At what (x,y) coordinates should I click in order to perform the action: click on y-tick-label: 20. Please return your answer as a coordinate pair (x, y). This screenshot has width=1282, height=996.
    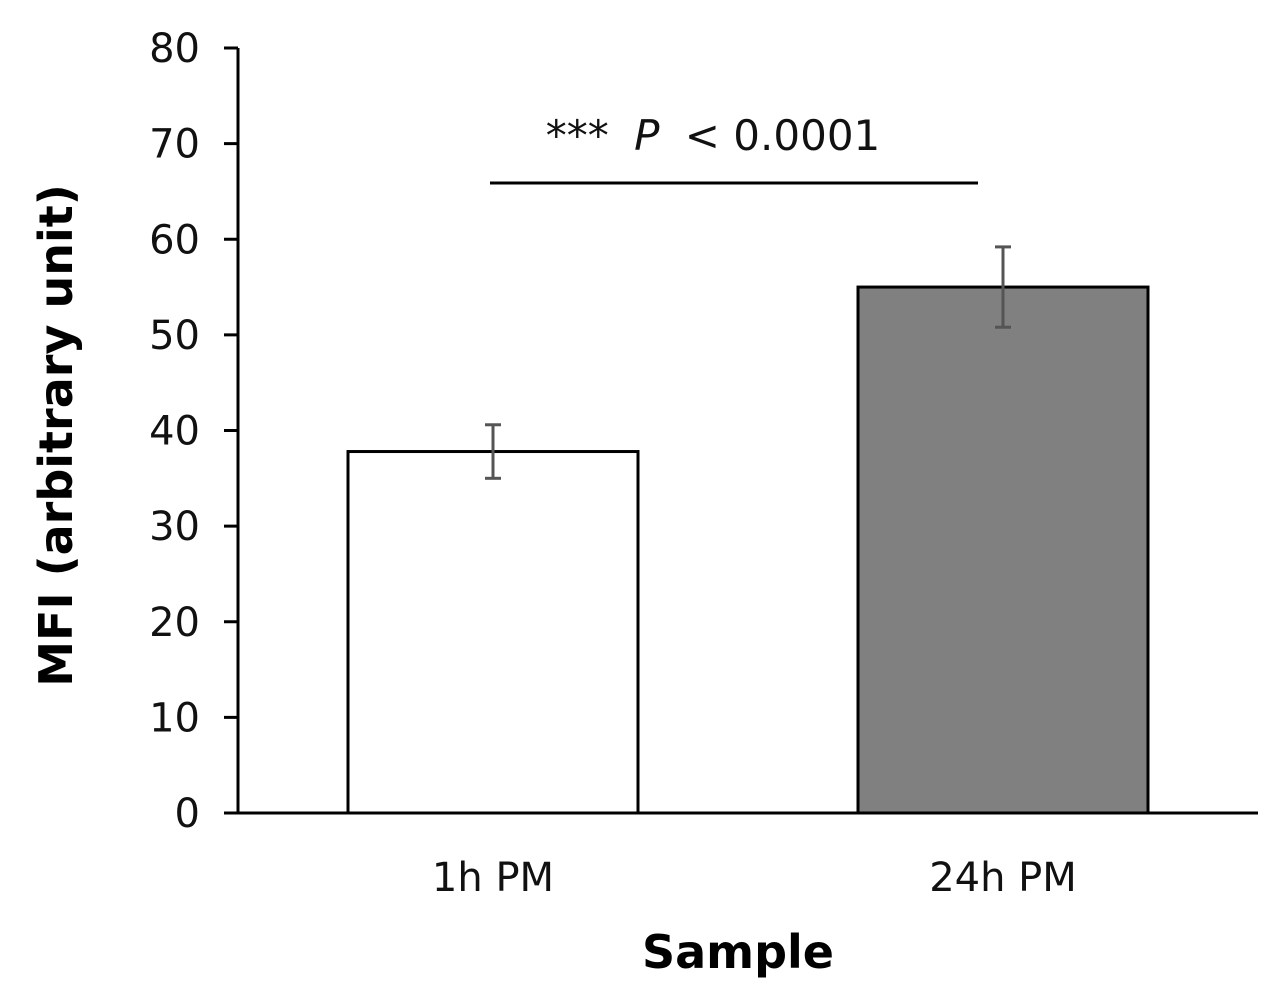
    Looking at the image, I should click on (174, 623).